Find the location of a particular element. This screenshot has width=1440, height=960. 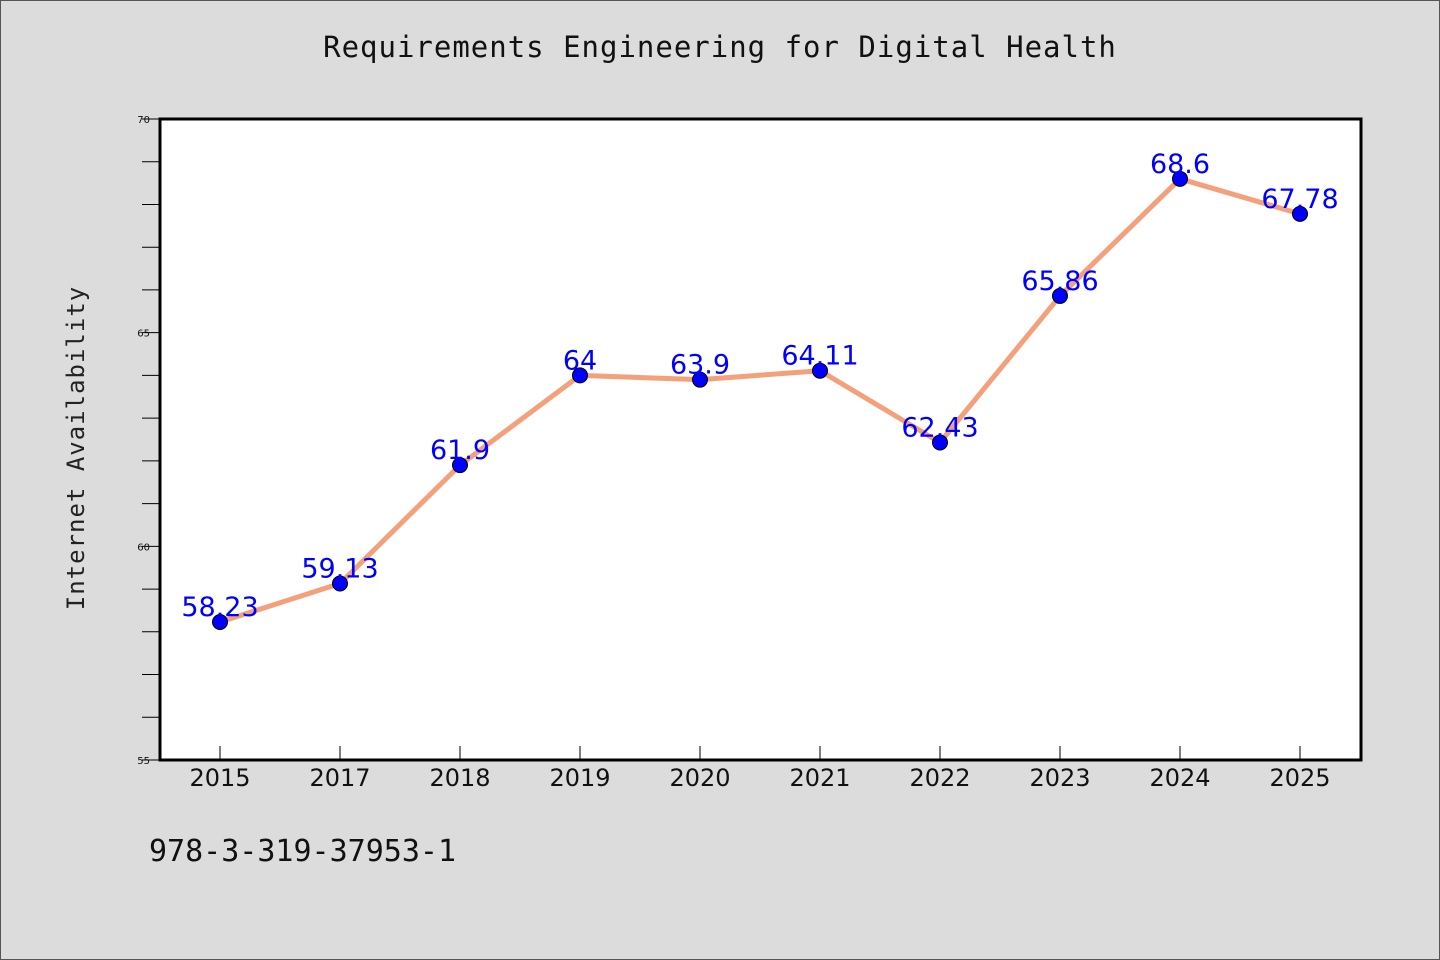

data-label: 64 is located at coordinates (580, 360).